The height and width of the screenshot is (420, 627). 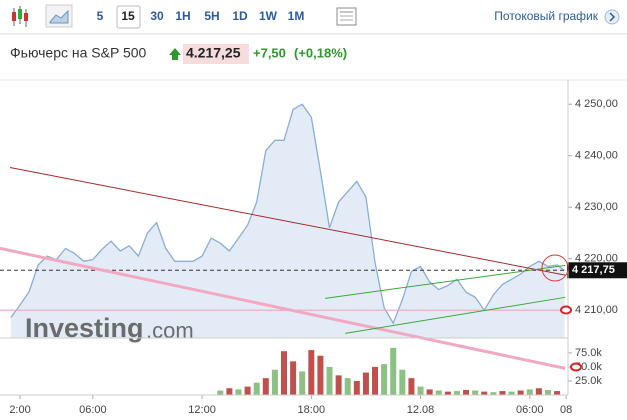 What do you see at coordinates (59, 16) in the screenshot?
I see `area-chart-icon` at bounding box center [59, 16].